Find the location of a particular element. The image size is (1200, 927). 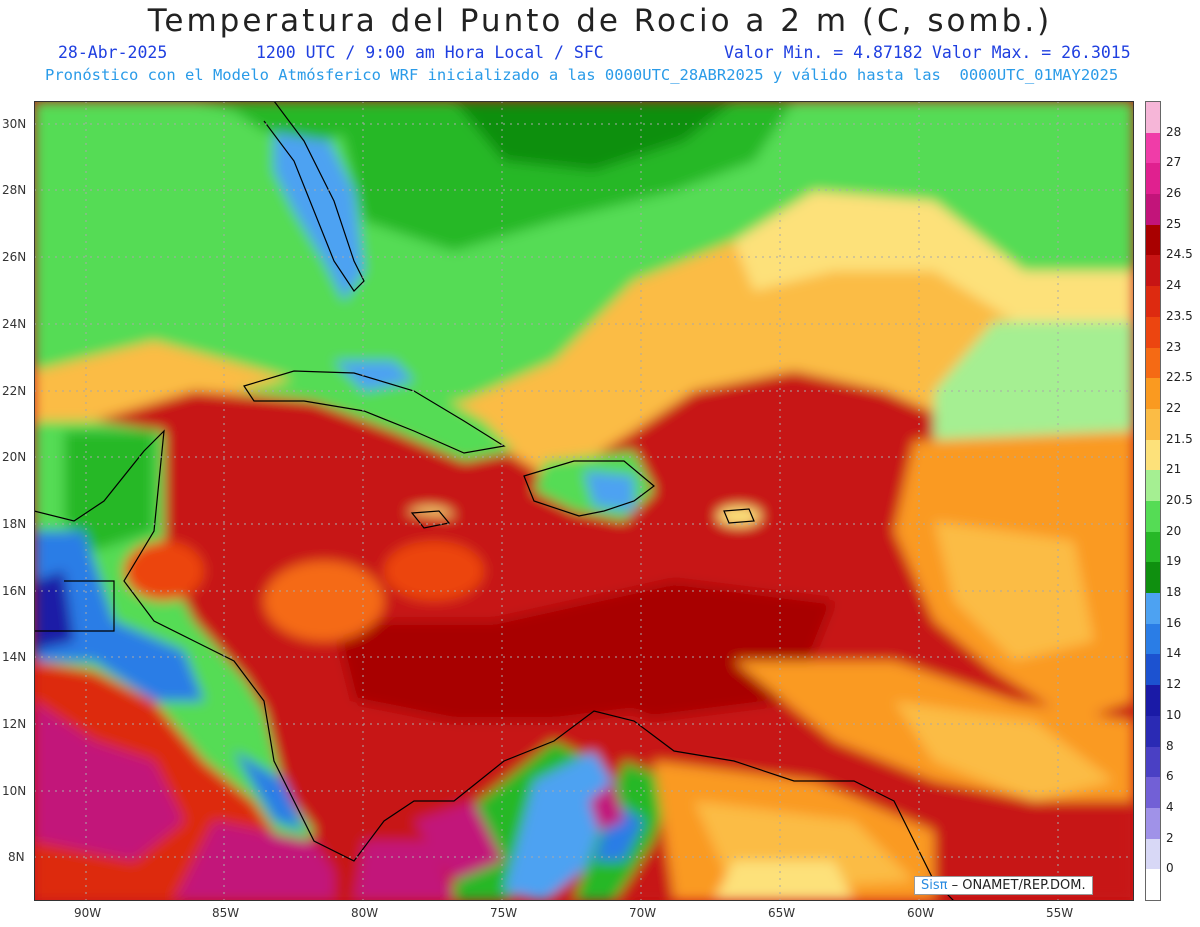

lat-label-20n: 20N is located at coordinates (14, 457).